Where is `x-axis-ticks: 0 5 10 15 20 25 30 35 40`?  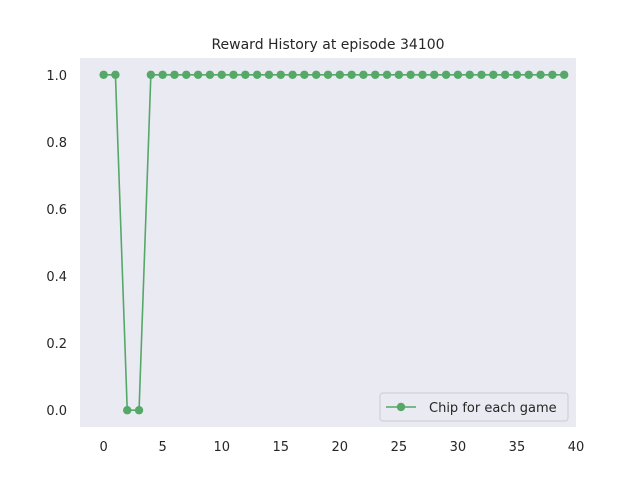 x-axis-ticks: 0 5 10 15 20 25 30 35 40 is located at coordinates (341, 447).